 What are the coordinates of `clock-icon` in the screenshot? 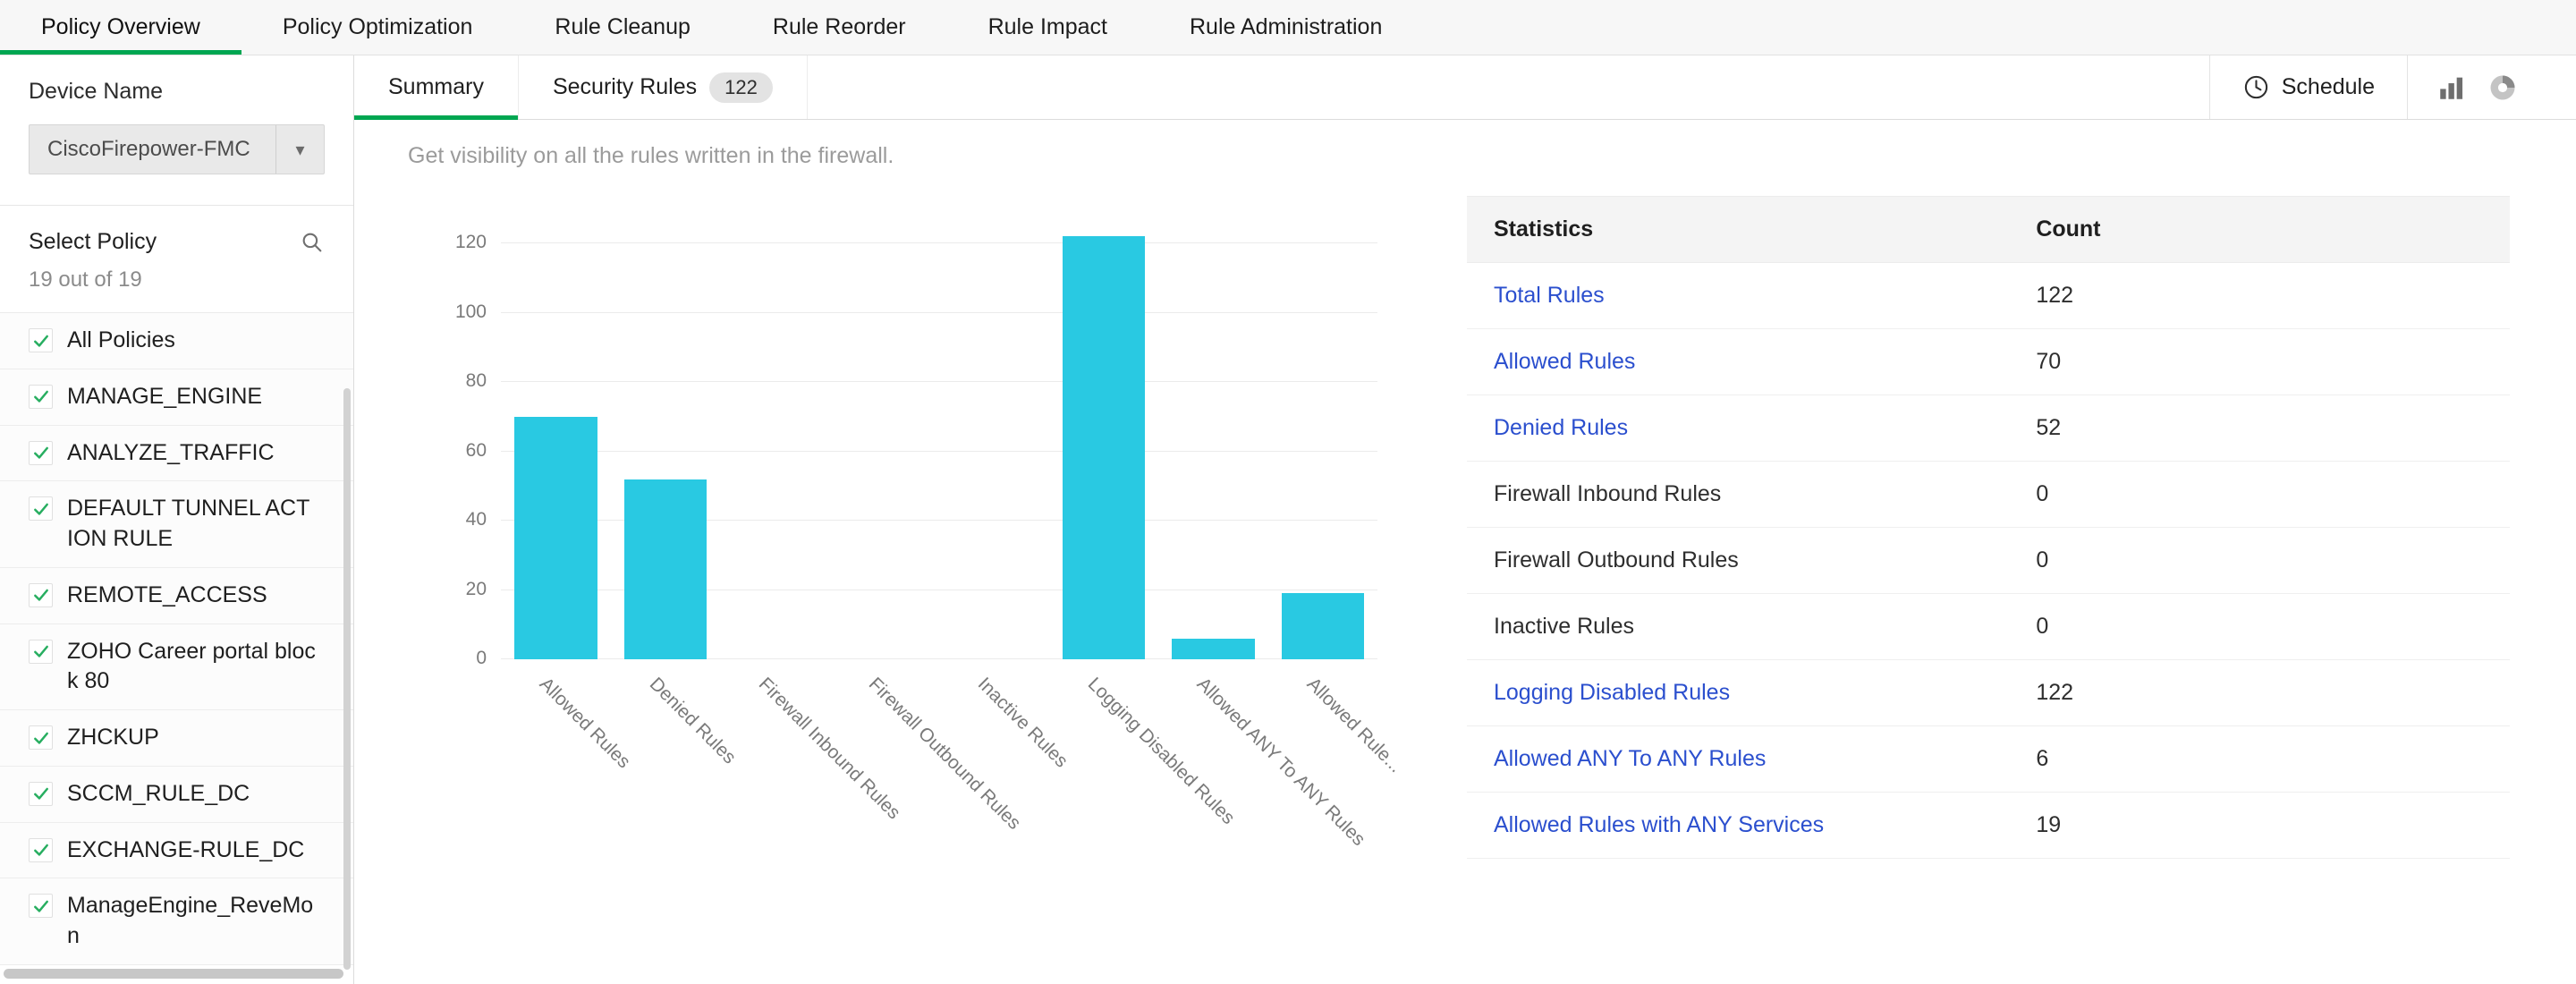 It's located at (2256, 87).